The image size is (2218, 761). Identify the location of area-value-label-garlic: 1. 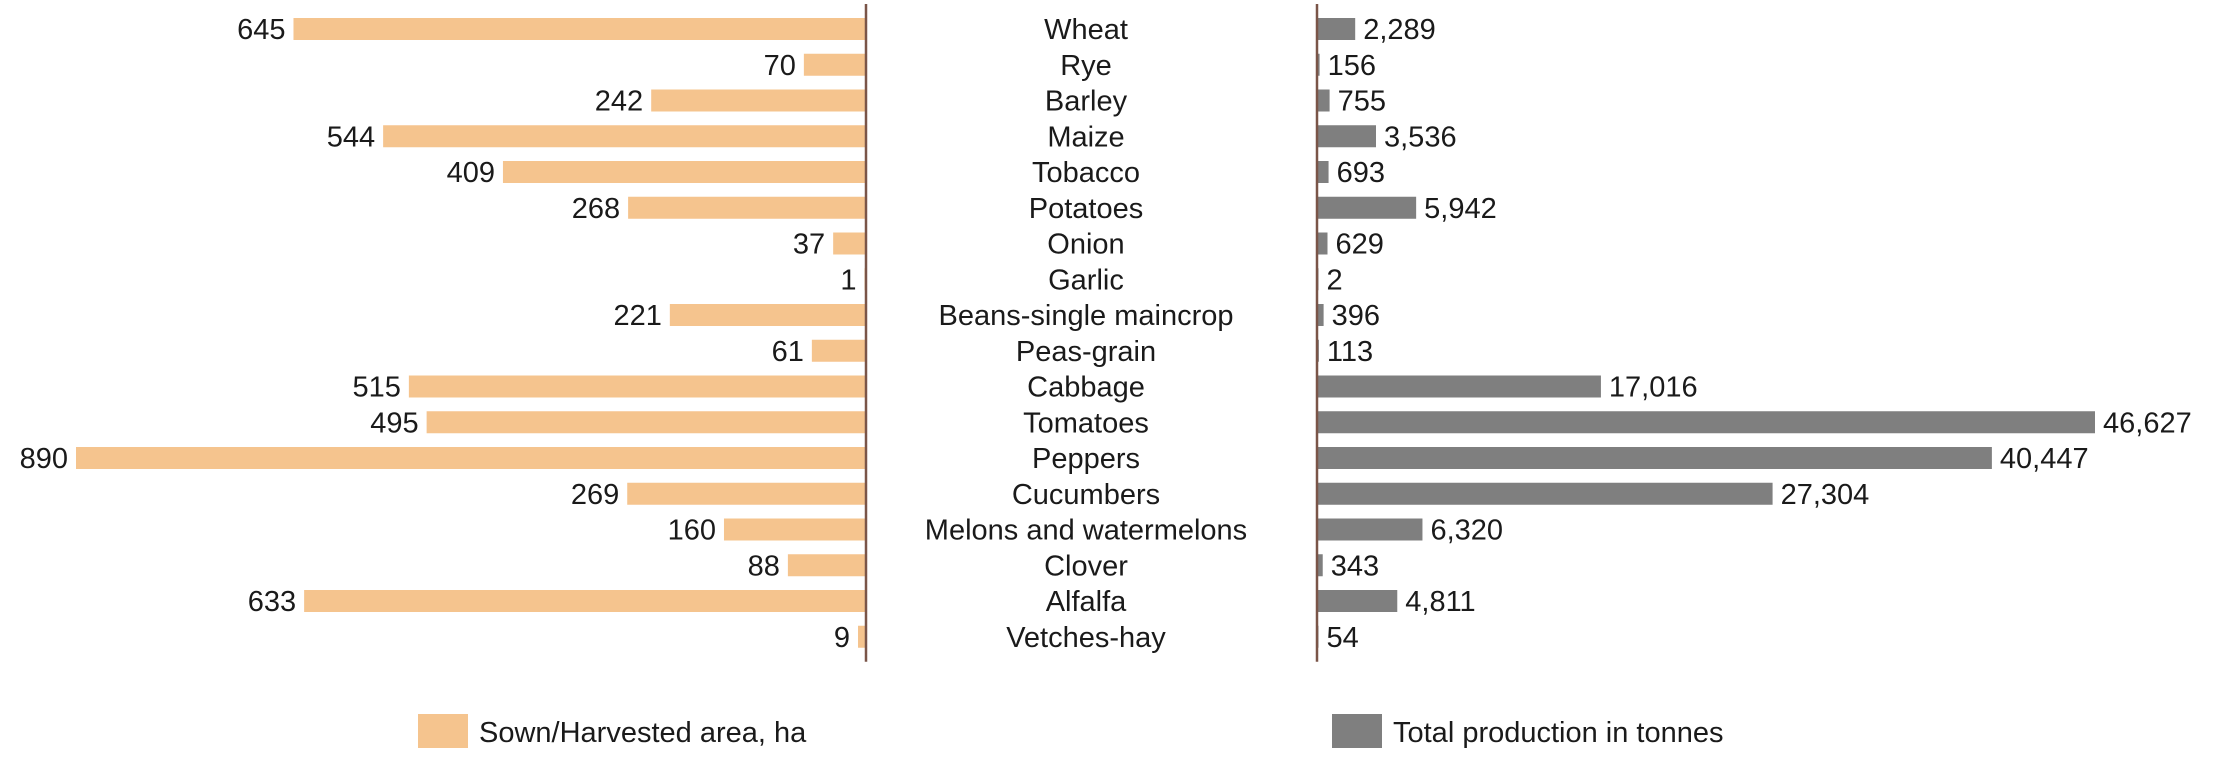
(848, 280).